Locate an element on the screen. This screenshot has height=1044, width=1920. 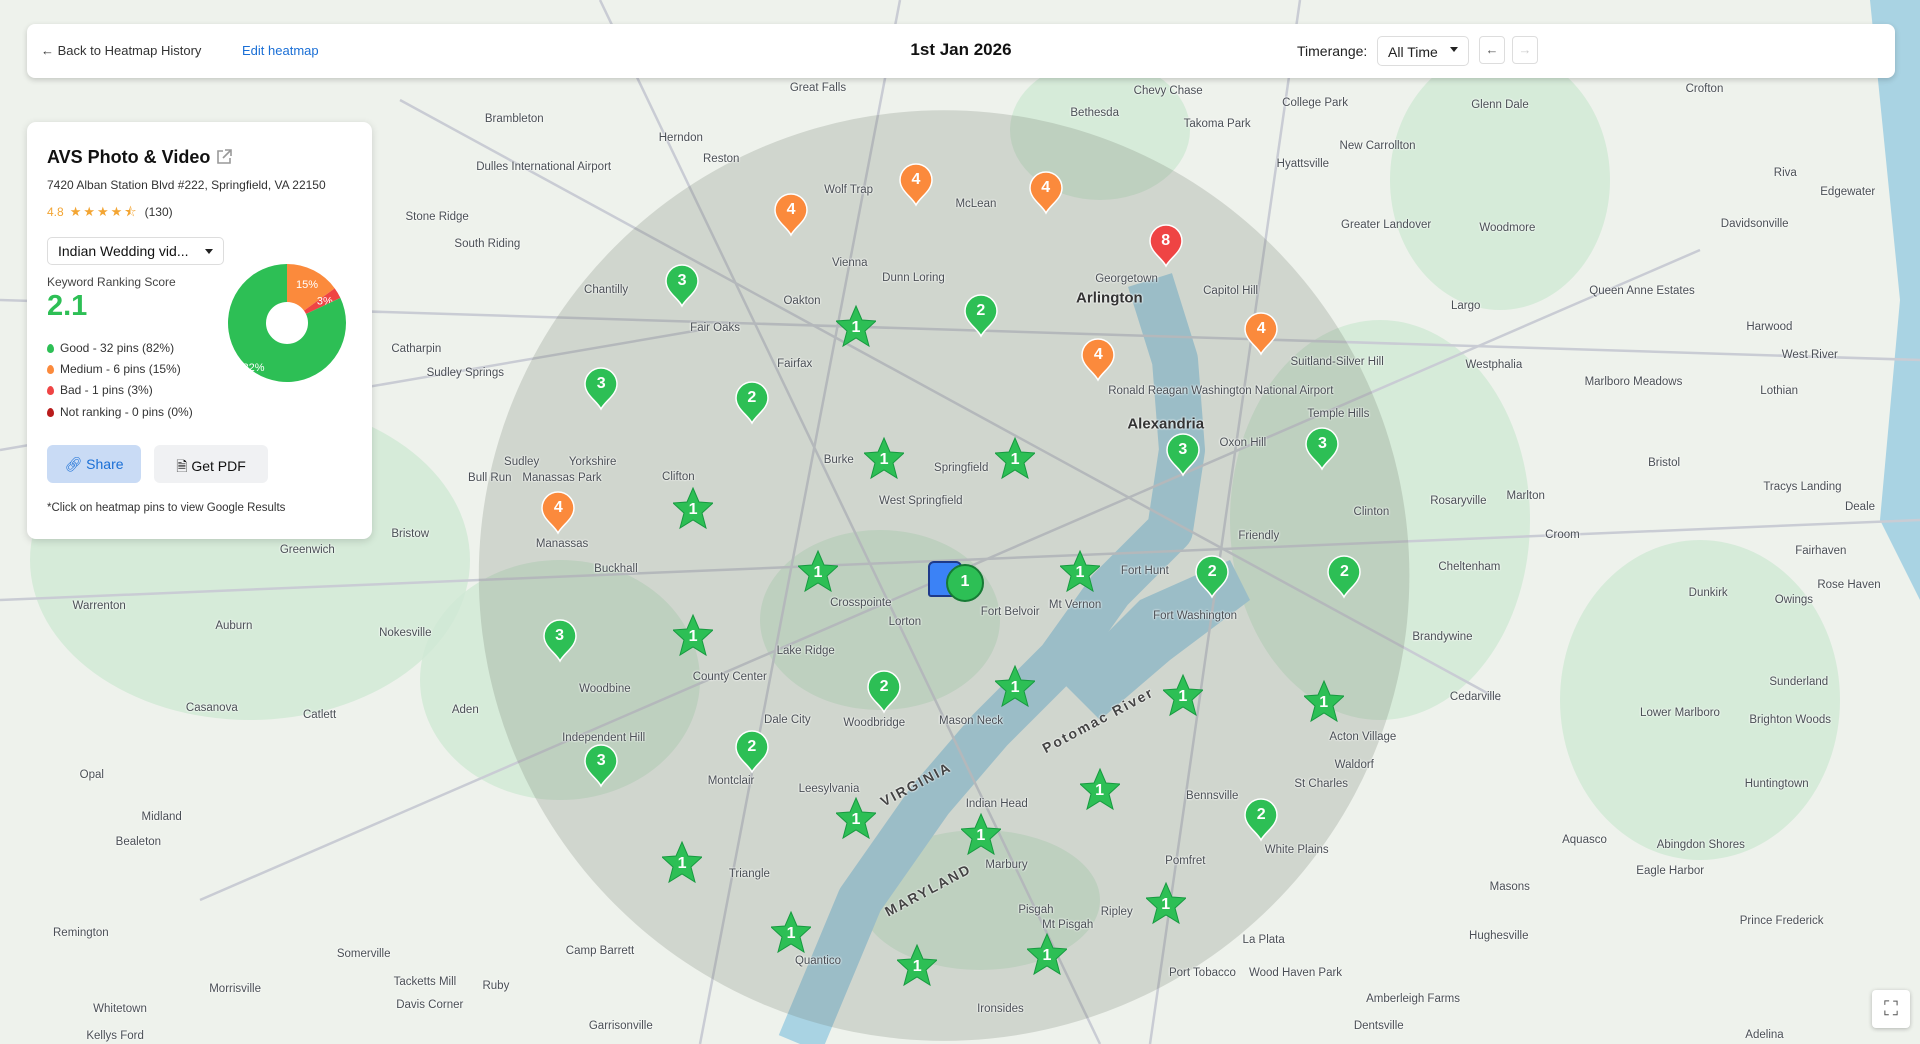
map-label: Queen Anne Estates is located at coordinates (1642, 291).